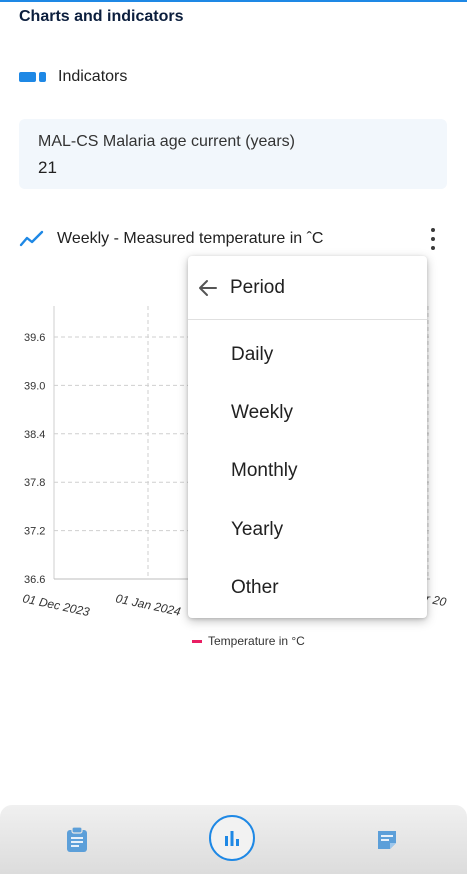 The image size is (467, 874). I want to click on trend-line-icon, so click(31, 238).